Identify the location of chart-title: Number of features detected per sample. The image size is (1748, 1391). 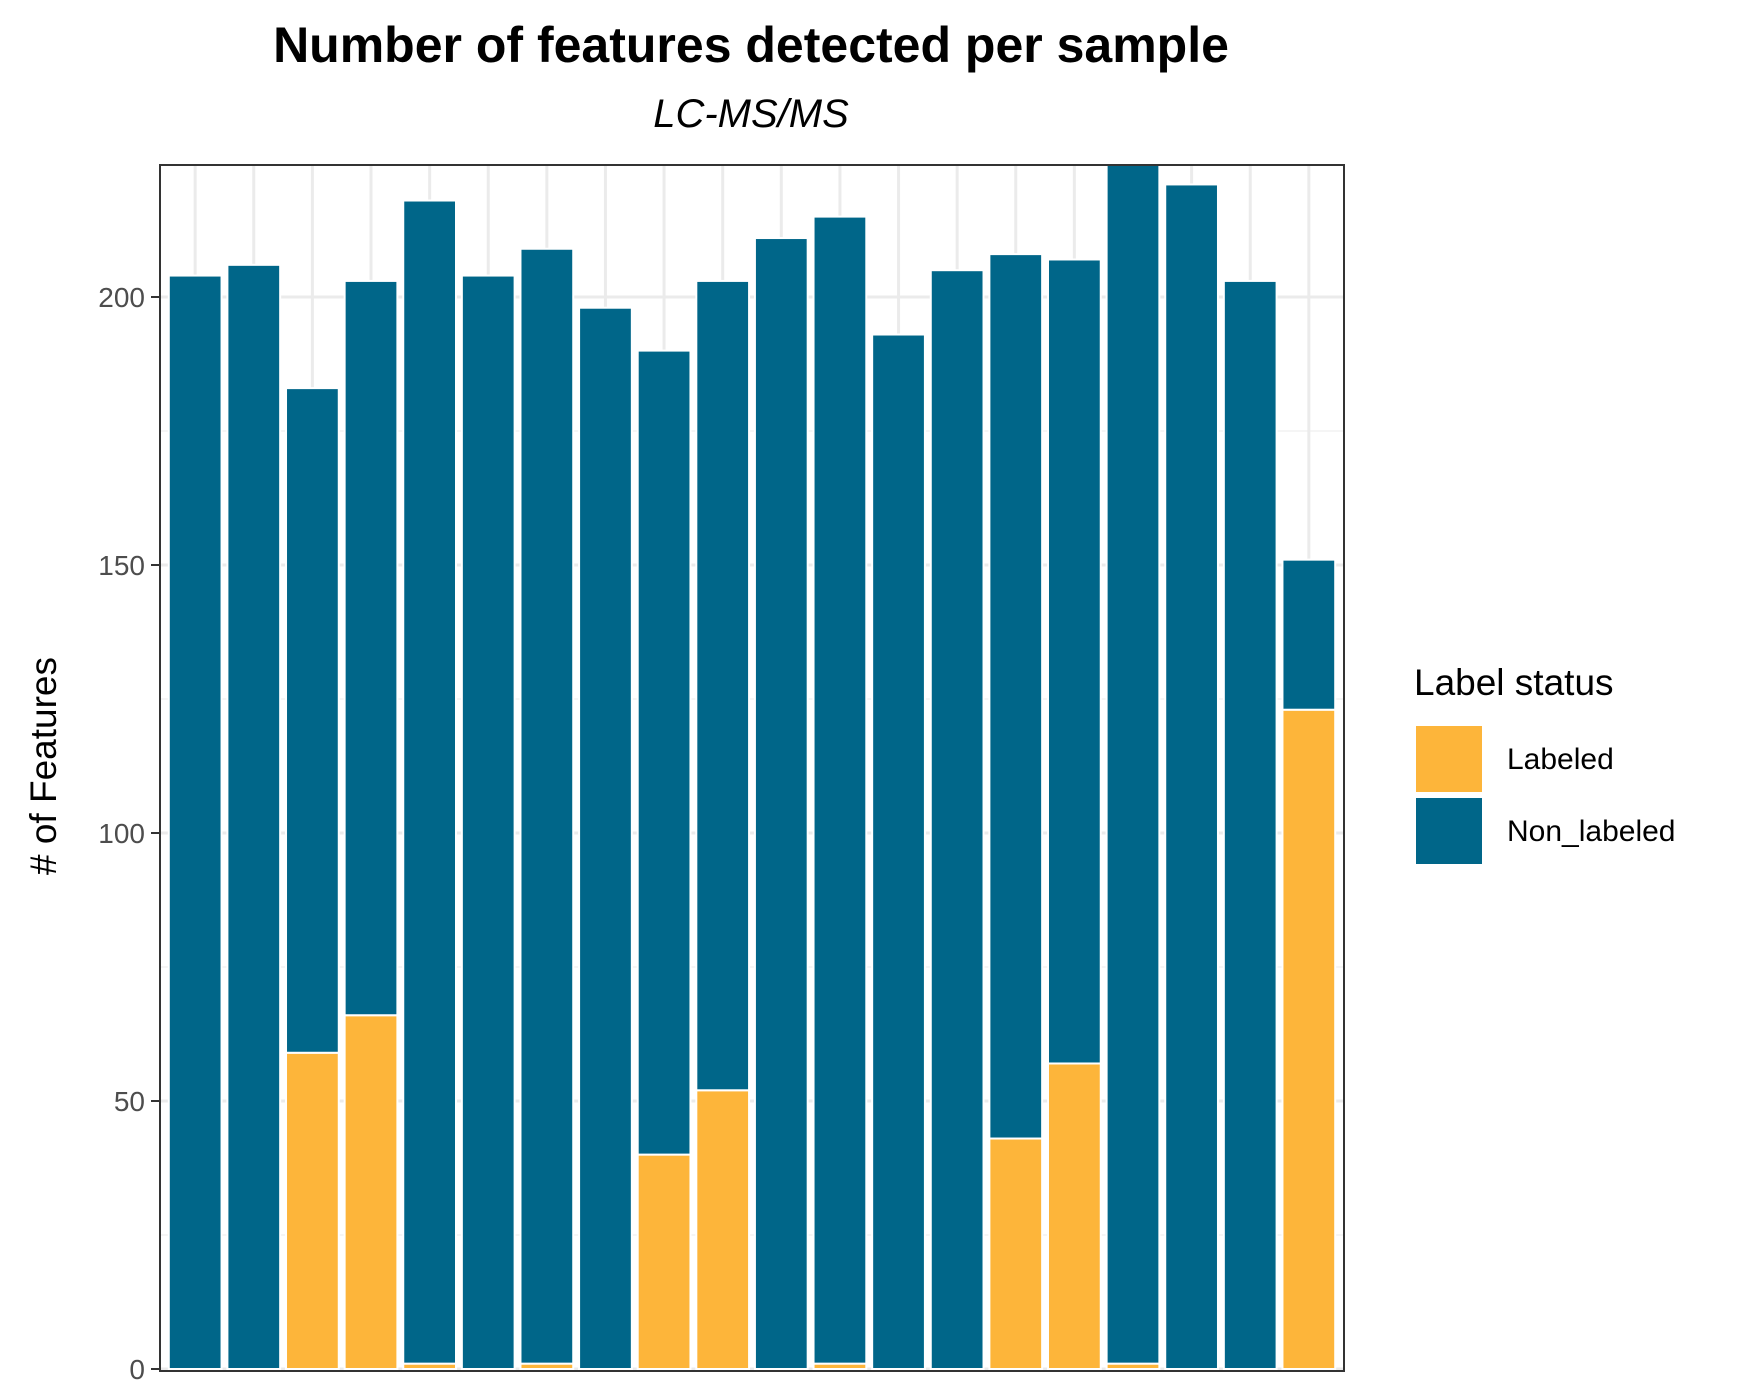
(751, 45).